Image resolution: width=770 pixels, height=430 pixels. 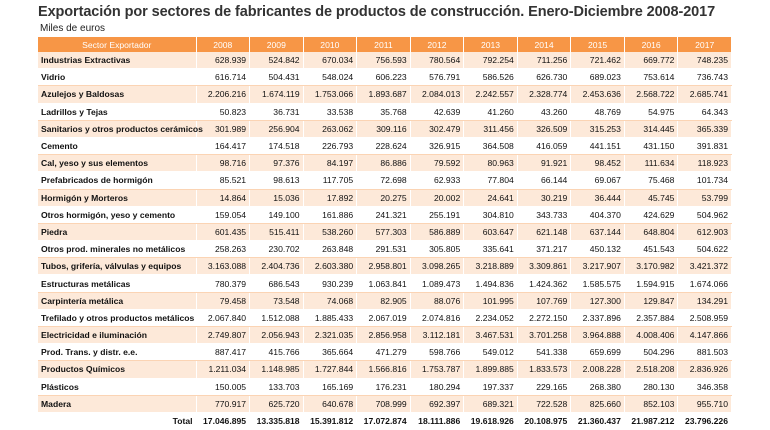 I want to click on header-cell: 2009, so click(x=276, y=44).